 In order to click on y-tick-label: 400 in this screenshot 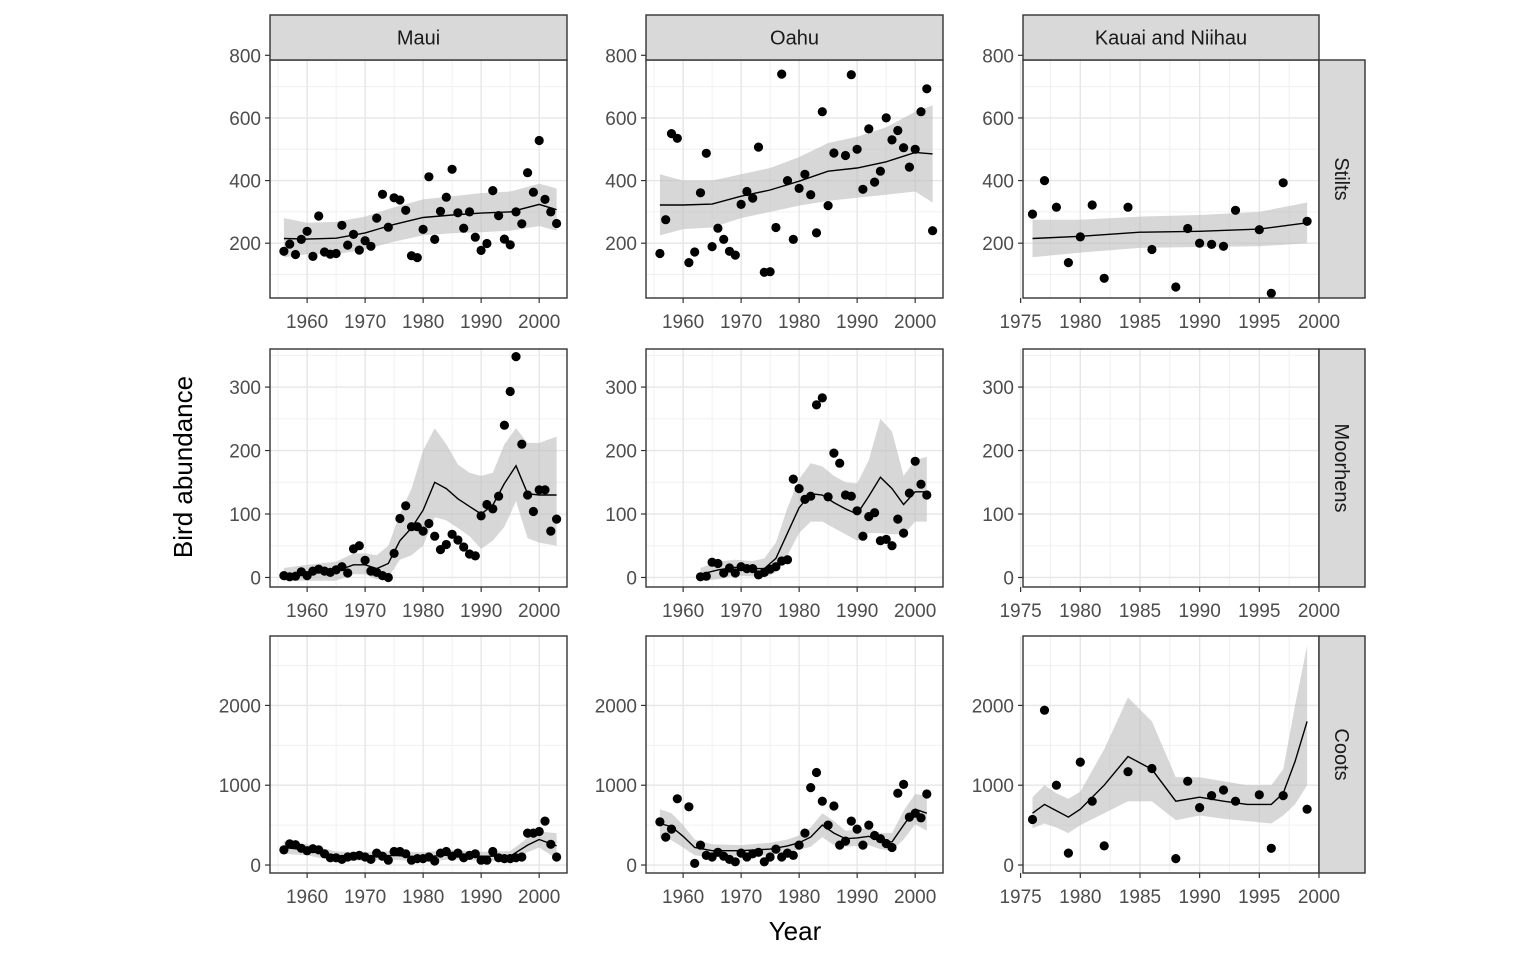, I will do `click(621, 182)`.